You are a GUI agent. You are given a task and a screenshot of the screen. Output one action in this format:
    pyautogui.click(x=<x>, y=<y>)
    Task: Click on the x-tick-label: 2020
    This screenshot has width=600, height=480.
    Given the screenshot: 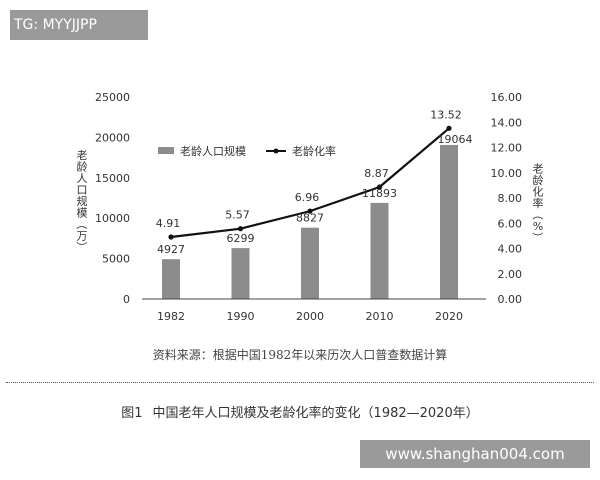 What is the action you would take?
    pyautogui.click(x=449, y=316)
    